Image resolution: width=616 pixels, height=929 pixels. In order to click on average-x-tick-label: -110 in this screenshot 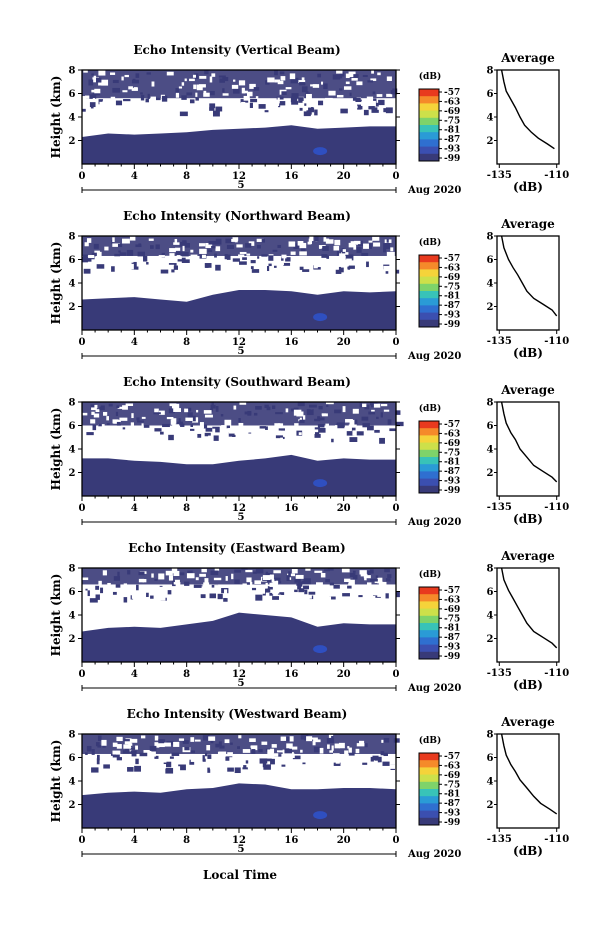, I will do `click(556, 507)`.